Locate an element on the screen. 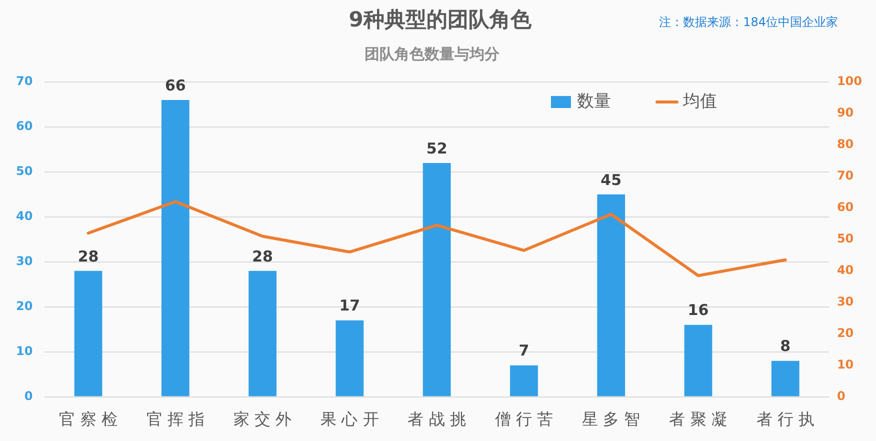  x-tick-label: 果 心 开 is located at coordinates (349, 419).